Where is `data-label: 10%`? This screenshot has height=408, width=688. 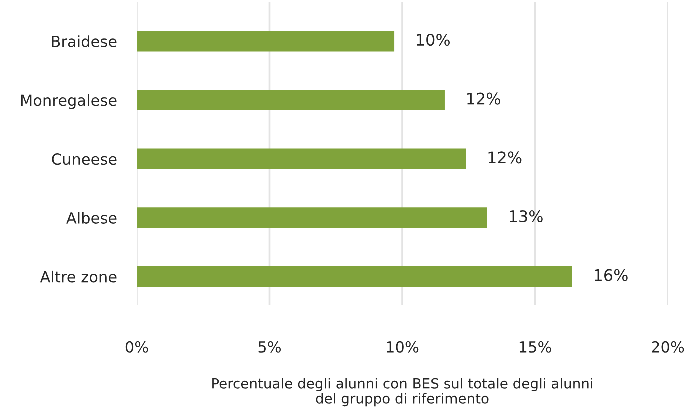 data-label: 10% is located at coordinates (433, 40).